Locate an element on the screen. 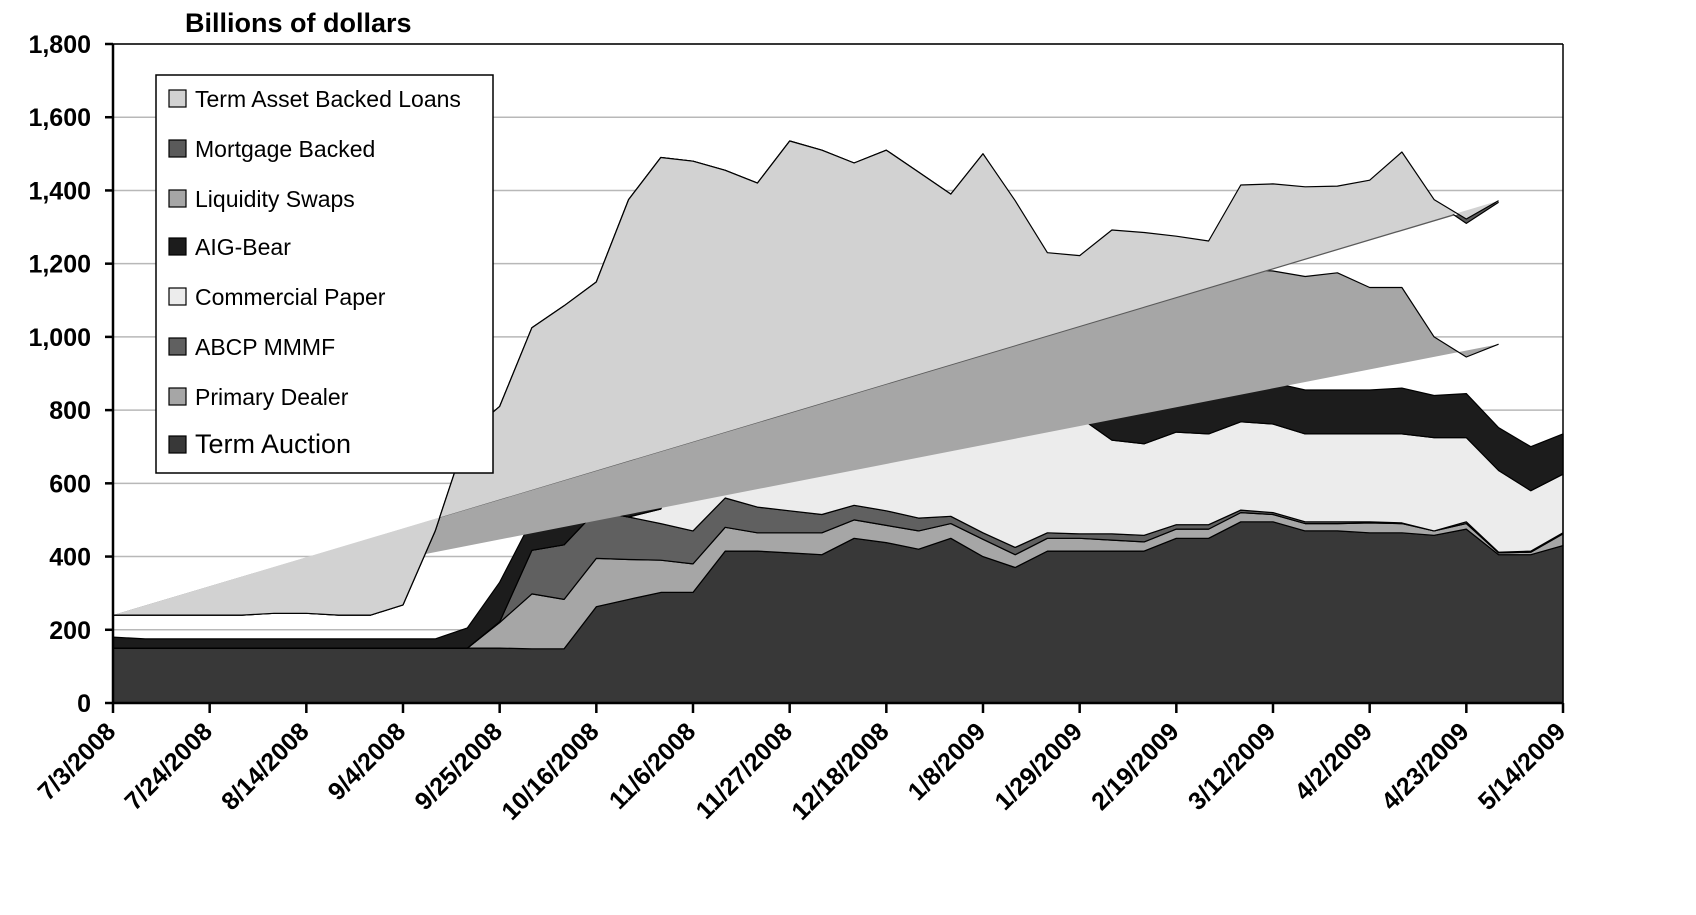  x-tick-label: 3/12/2009 is located at coordinates (1232, 766).